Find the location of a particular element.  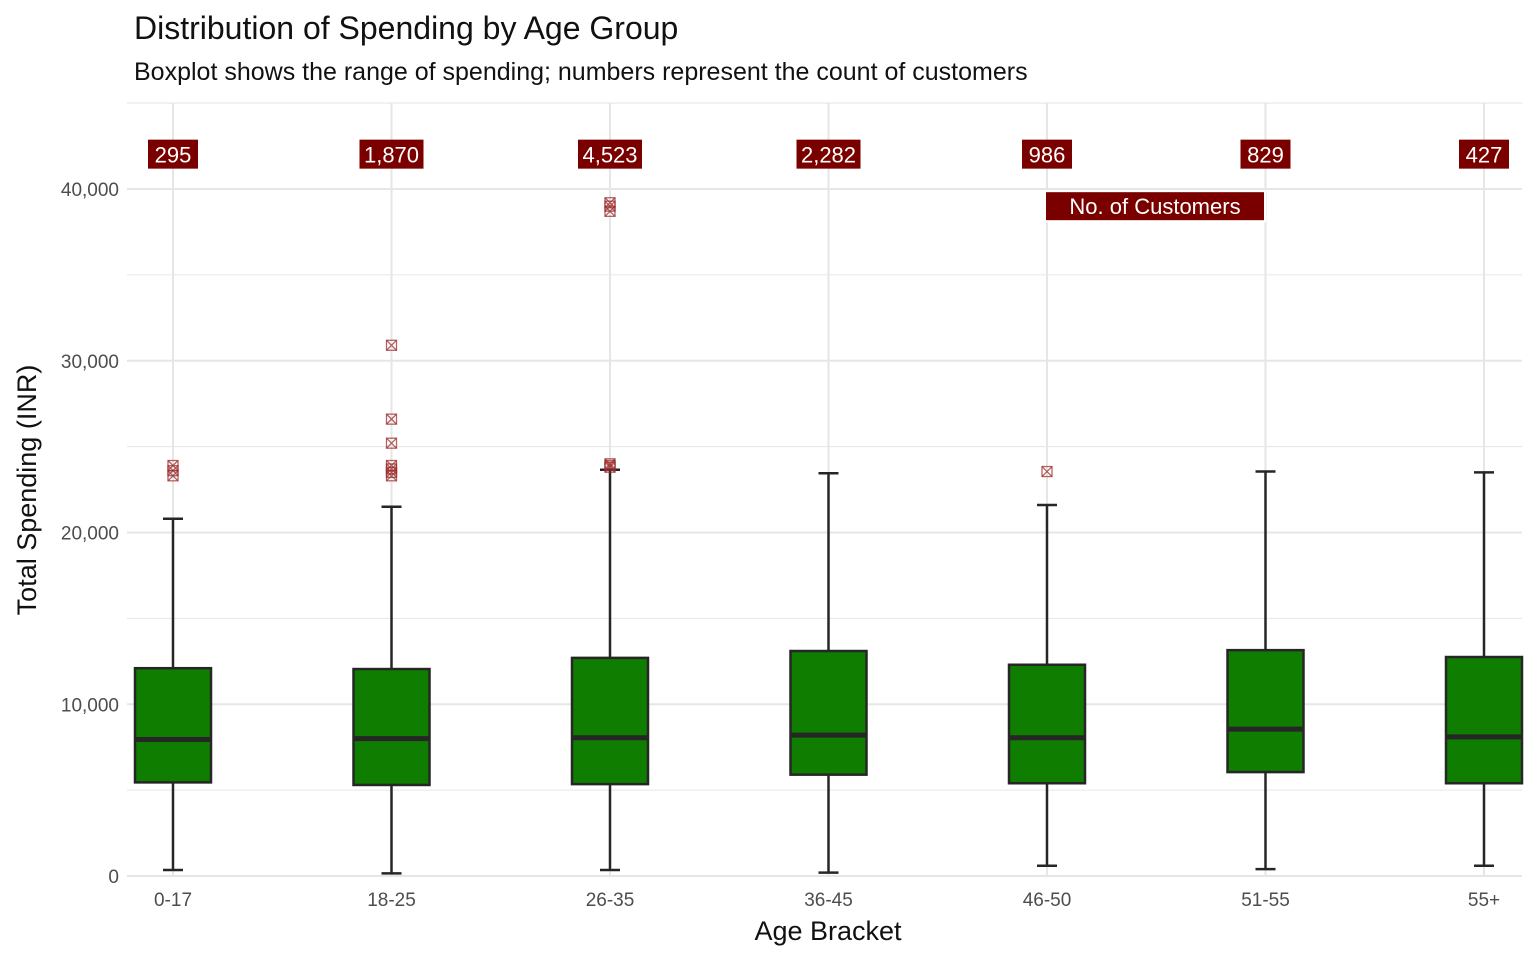

y-tick-label: 20,000 is located at coordinates (90, 534).